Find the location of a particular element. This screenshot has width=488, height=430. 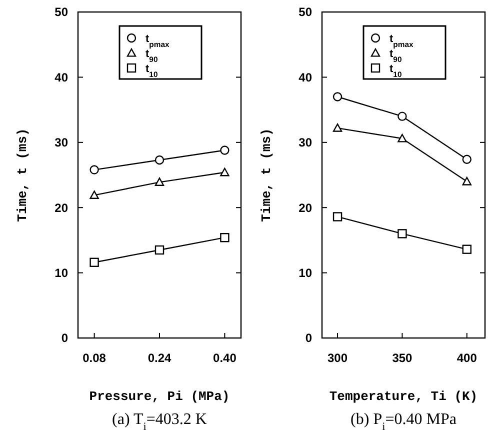

text: (a) T$_{i}$=403.2 K is located at coordinates (160, 420).